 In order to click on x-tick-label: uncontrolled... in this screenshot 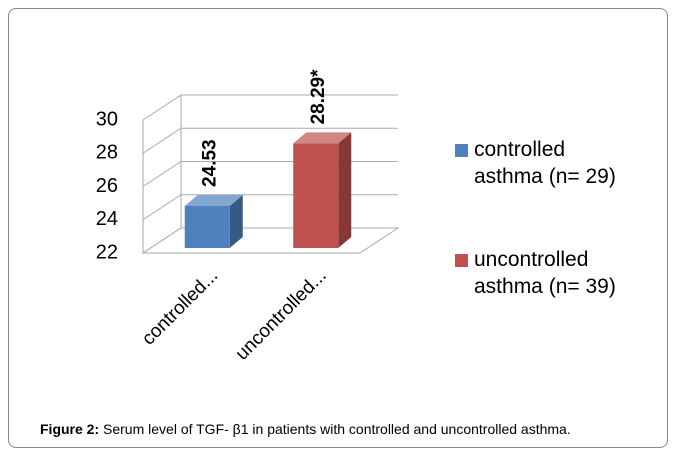, I will do `click(281, 314)`.